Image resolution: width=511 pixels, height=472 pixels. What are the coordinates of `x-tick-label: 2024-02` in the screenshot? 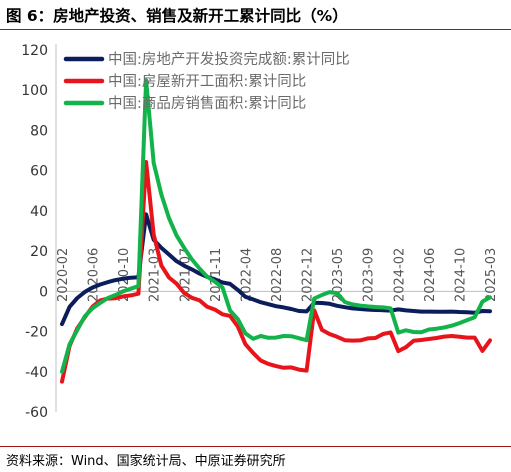 It's located at (399, 275).